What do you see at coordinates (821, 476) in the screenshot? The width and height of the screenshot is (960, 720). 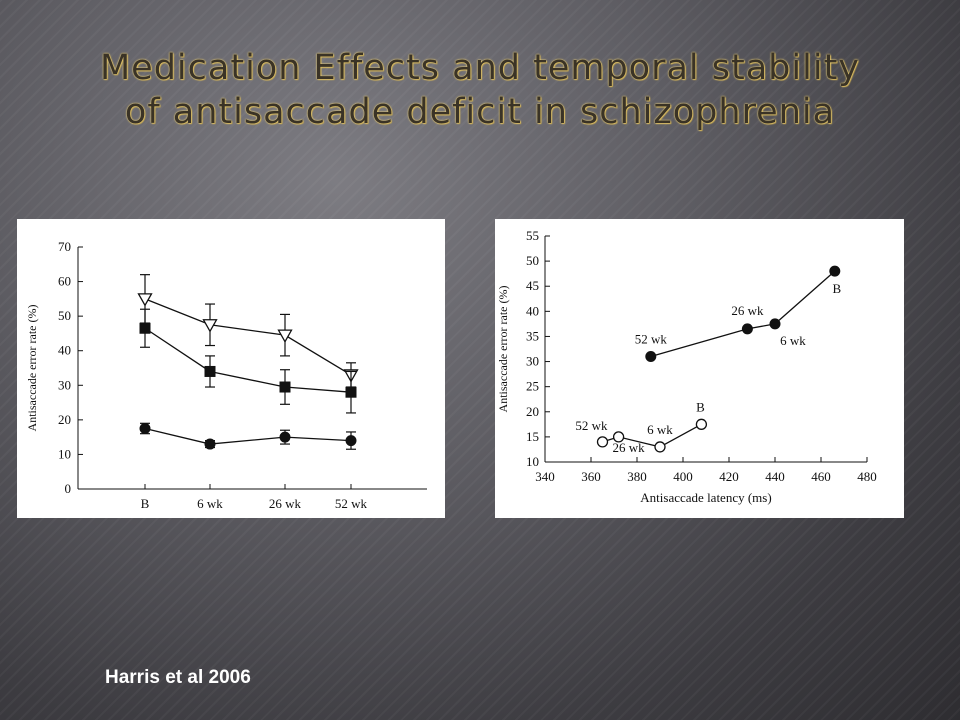 I see `x-tick-label: 460` at bounding box center [821, 476].